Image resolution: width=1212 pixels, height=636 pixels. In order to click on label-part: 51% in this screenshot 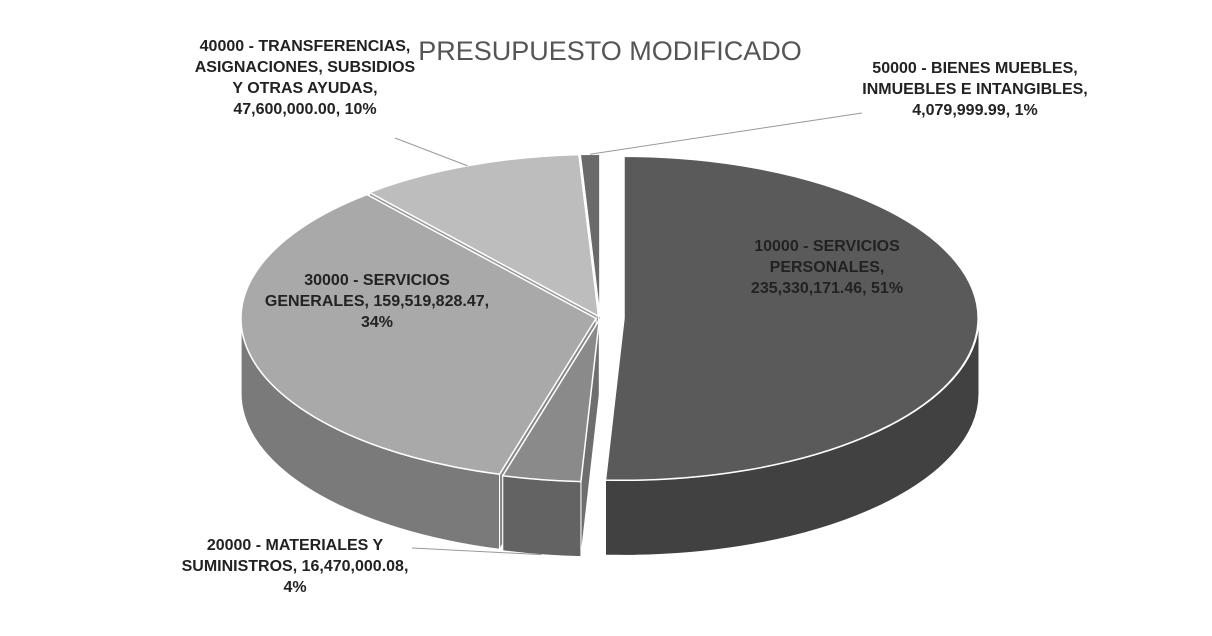, I will do `click(887, 288)`.